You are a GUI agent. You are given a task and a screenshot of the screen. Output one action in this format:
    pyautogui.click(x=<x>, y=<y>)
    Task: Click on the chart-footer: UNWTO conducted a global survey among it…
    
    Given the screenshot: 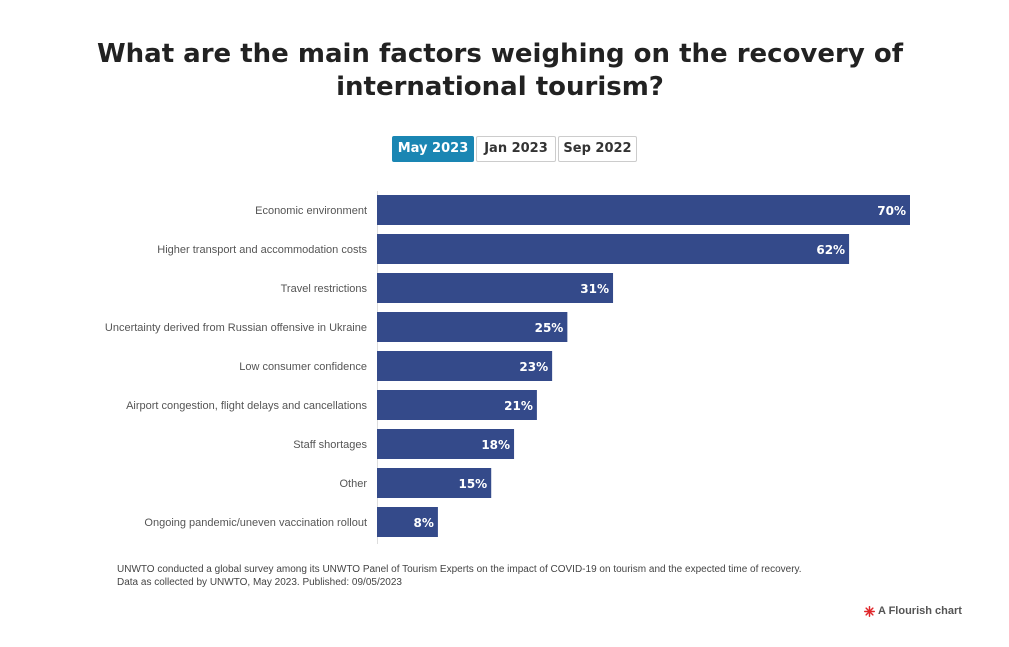 What is the action you would take?
    pyautogui.click(x=459, y=576)
    